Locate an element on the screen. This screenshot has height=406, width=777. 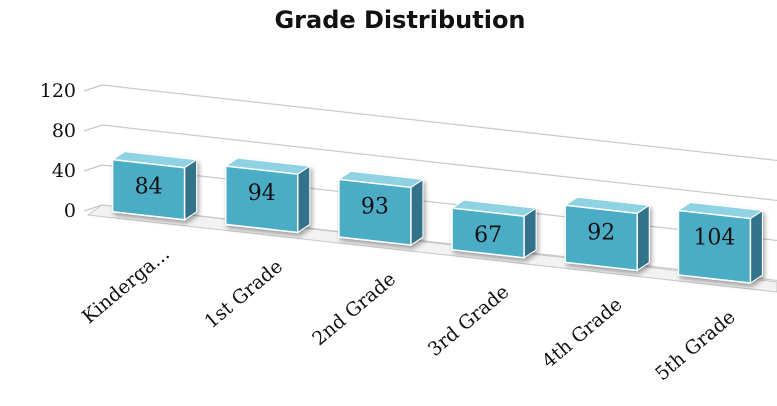
x-category-label: 5th Grade is located at coordinates (695, 345).